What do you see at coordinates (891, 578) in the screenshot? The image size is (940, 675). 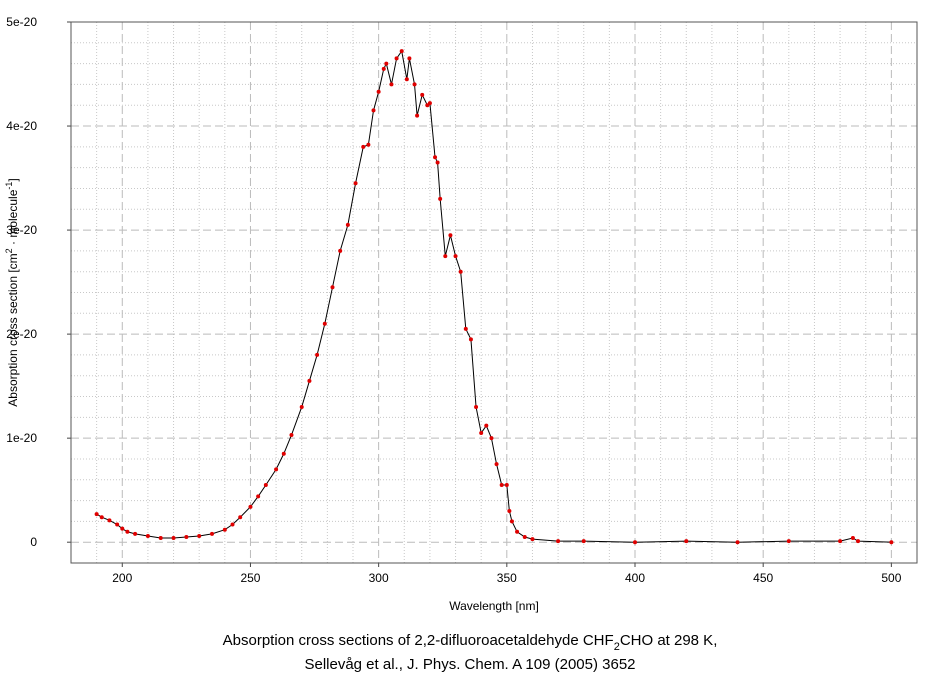 I see `x-tick-label: 500` at bounding box center [891, 578].